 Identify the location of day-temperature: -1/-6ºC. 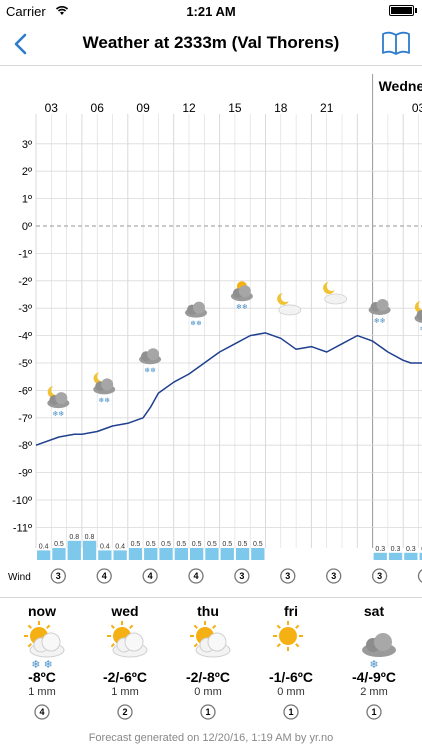
(290, 677).